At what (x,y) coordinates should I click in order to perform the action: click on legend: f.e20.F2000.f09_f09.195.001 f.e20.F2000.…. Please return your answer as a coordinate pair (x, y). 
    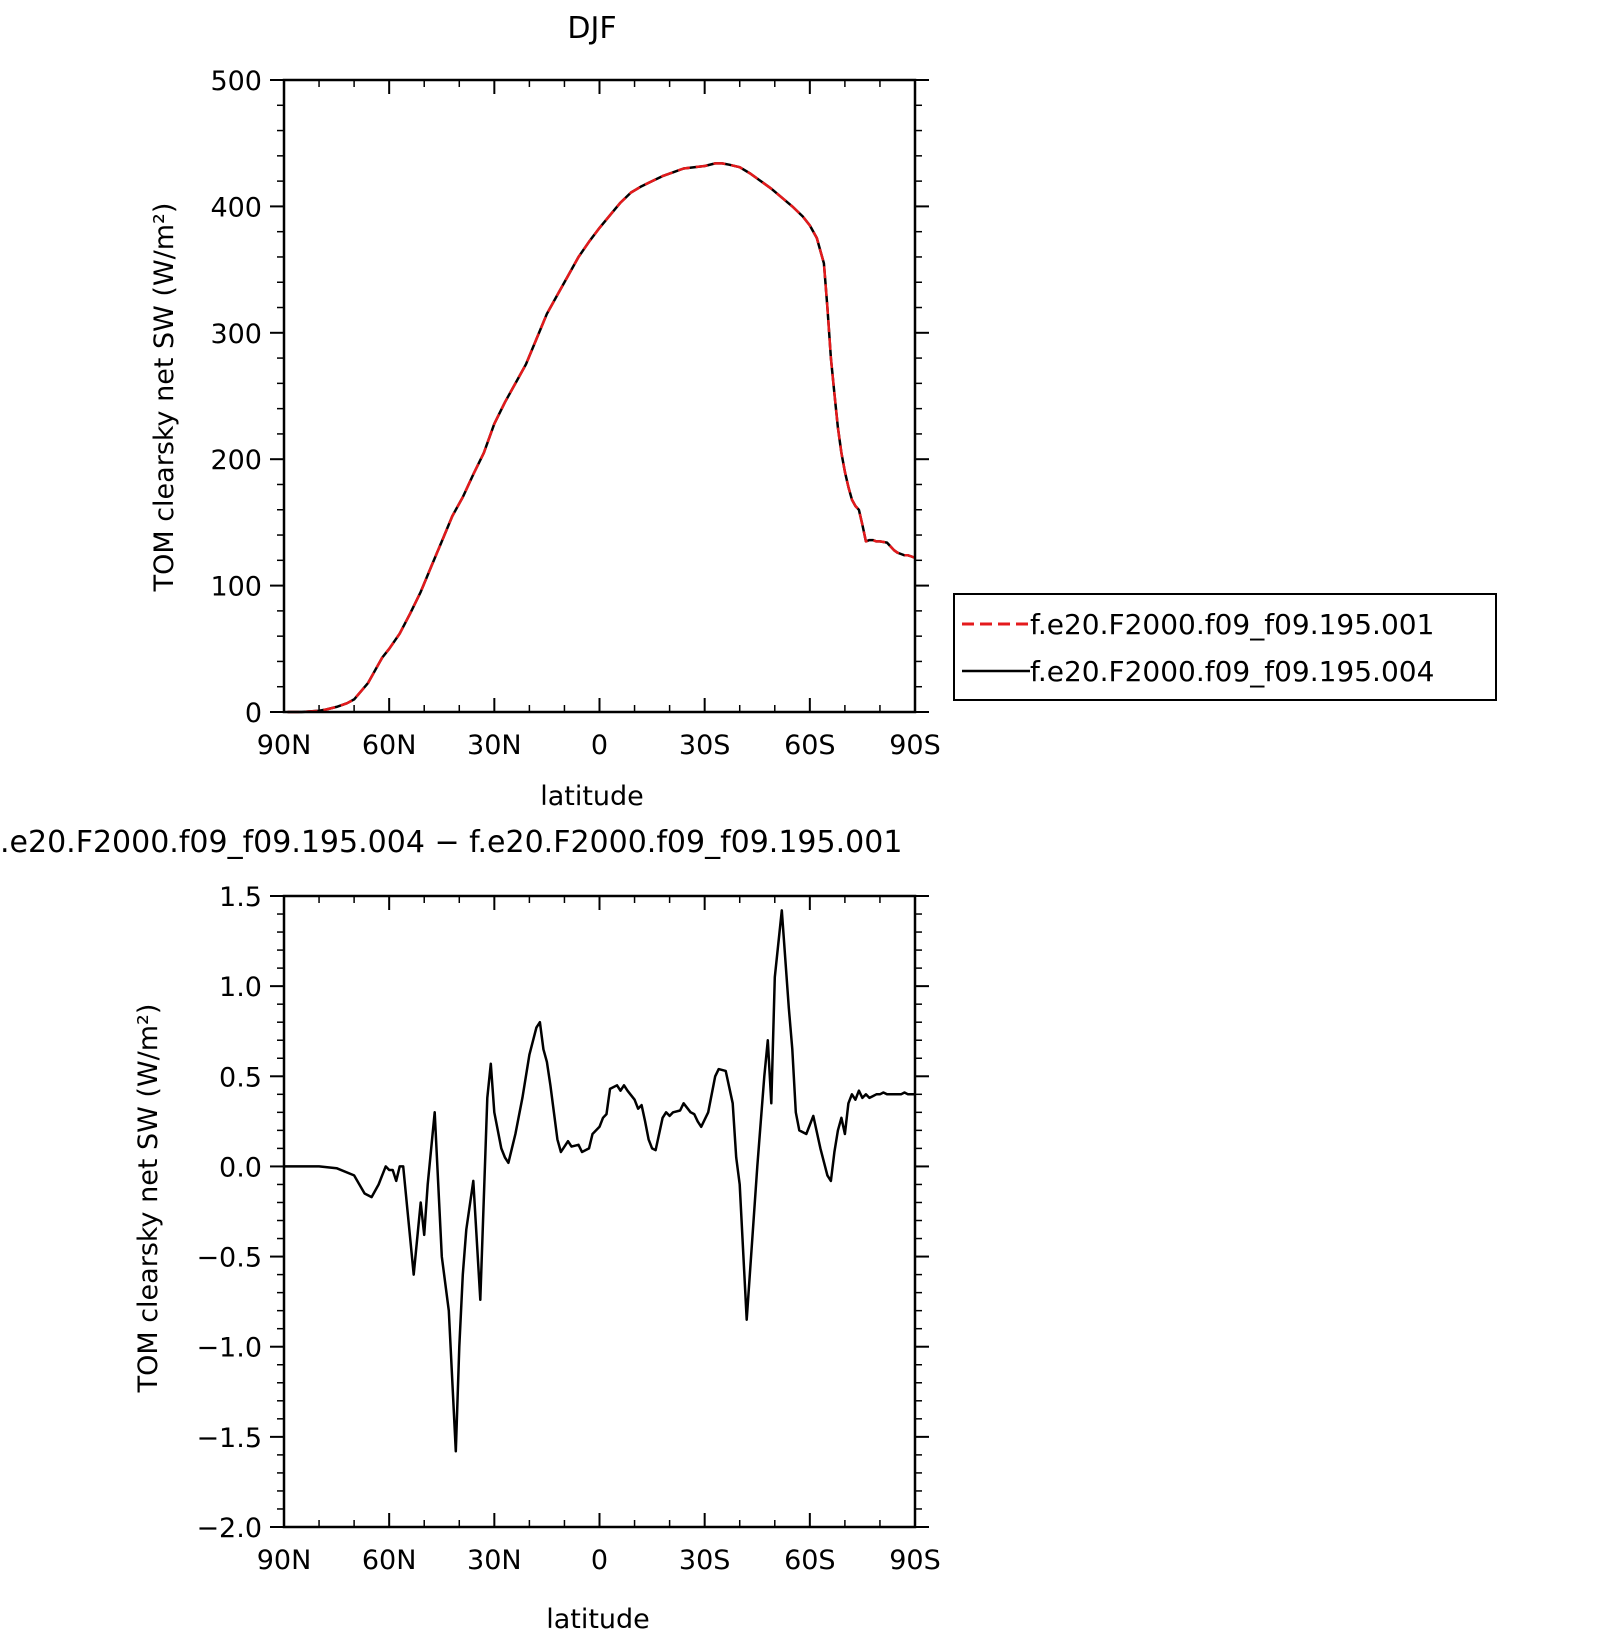
    Looking at the image, I should click on (1225, 647).